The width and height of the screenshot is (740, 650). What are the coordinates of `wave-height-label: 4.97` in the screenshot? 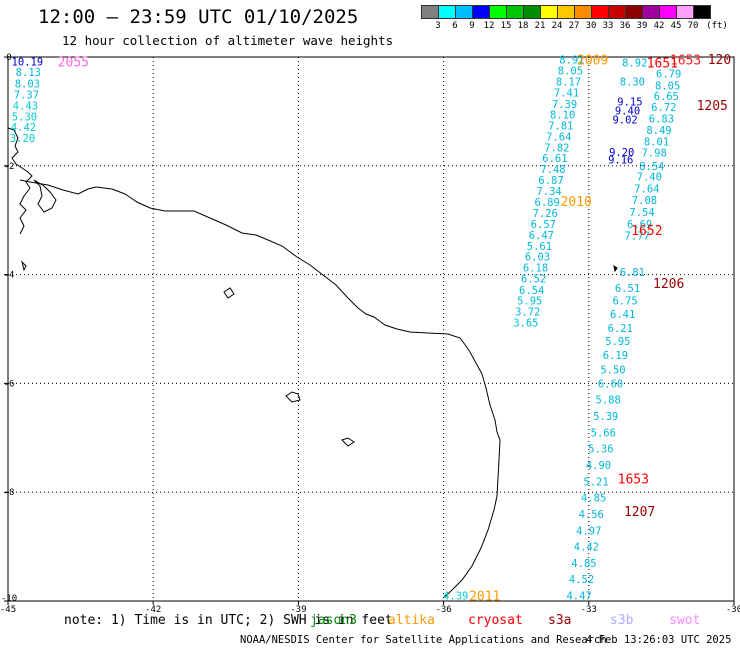 It's located at (588, 531).